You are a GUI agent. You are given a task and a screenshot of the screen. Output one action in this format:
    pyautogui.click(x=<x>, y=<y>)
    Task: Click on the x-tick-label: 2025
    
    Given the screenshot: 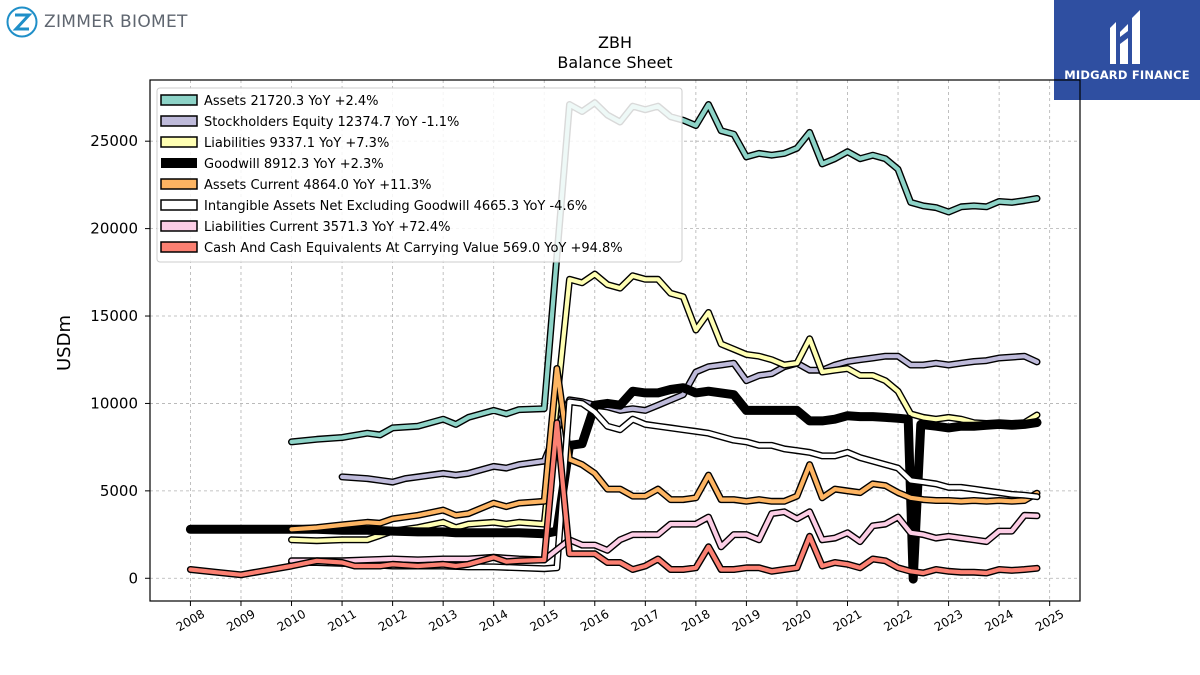 What is the action you would take?
    pyautogui.click(x=1049, y=620)
    